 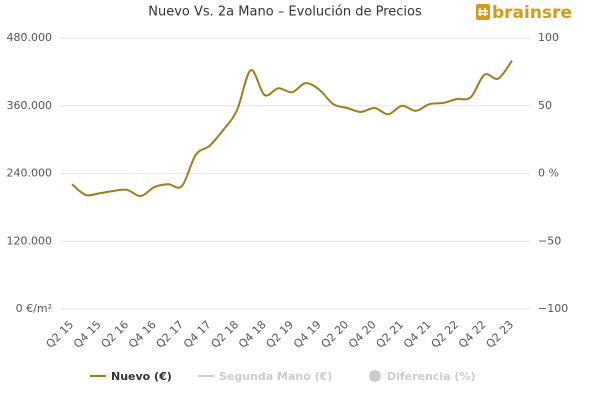 I want to click on logo: brainsre, so click(x=524, y=13).